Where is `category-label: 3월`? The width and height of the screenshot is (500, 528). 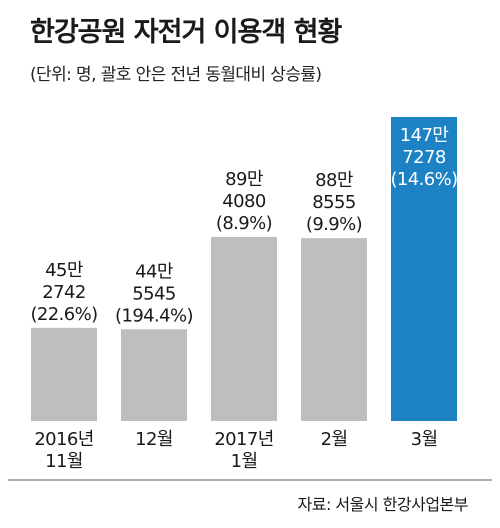 category-label: 3월 is located at coordinates (424, 439).